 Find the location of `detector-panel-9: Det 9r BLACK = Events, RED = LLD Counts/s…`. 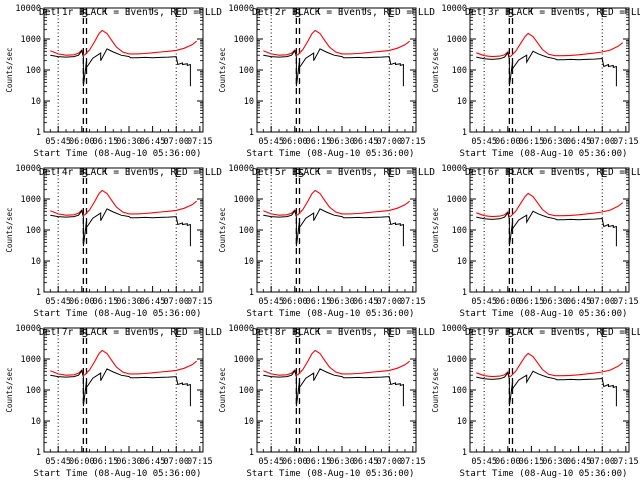

detector-panel-9: Det 9r BLACK = Events, RED = LLD Counts/s… is located at coordinates (535, 401).